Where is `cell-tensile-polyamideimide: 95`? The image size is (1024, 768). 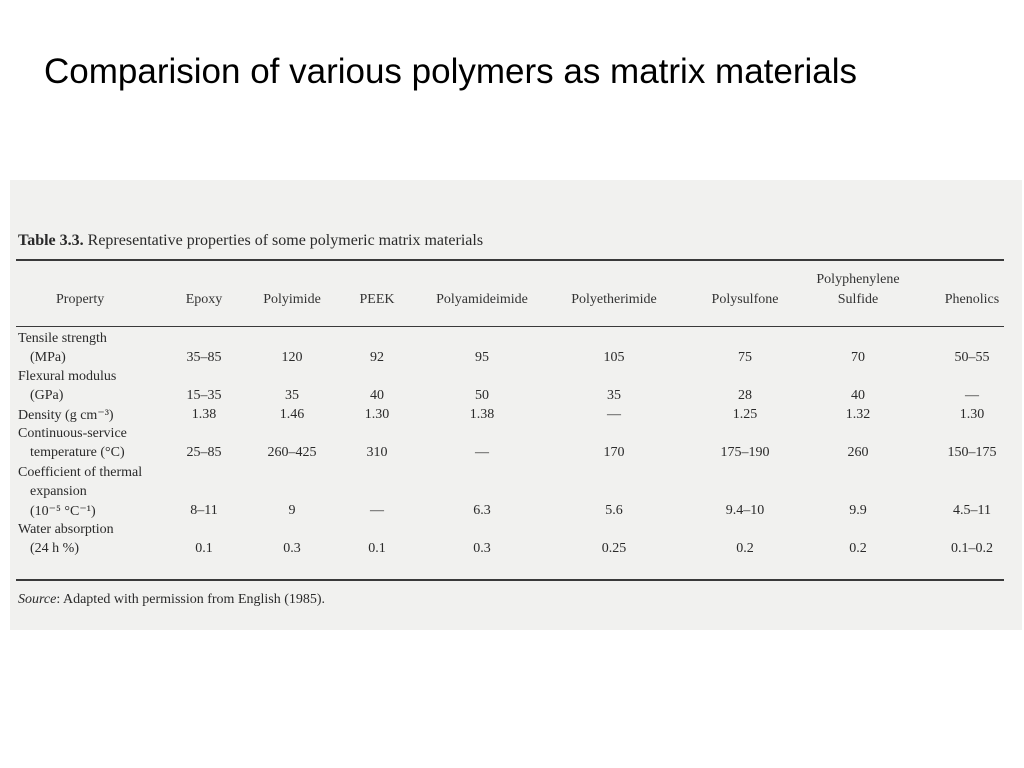 cell-tensile-polyamideimide: 95 is located at coordinates (482, 357).